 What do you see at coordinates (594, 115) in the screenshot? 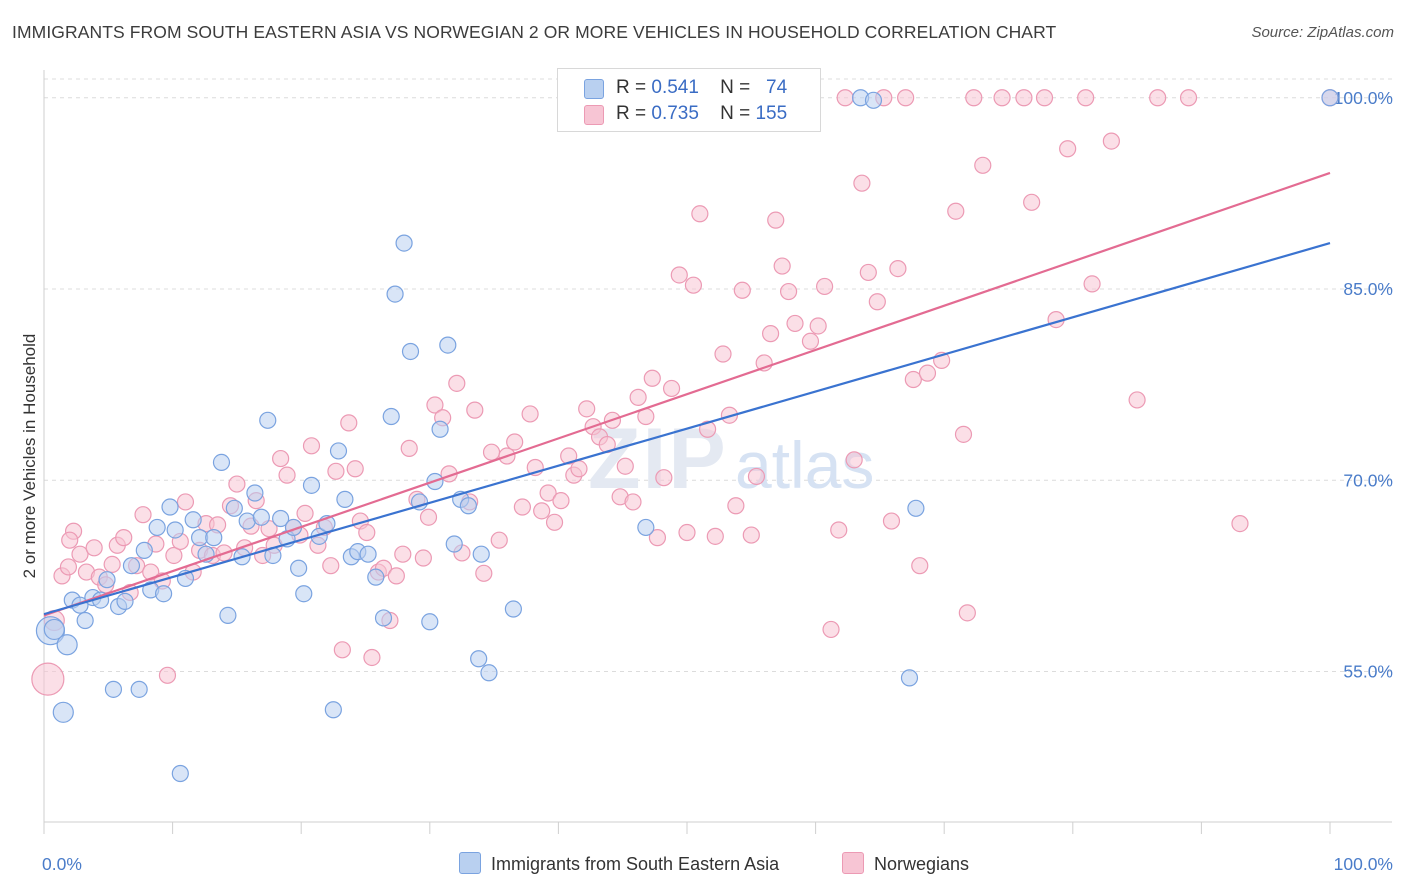
I see `pink-swatch-icon` at bounding box center [594, 115].